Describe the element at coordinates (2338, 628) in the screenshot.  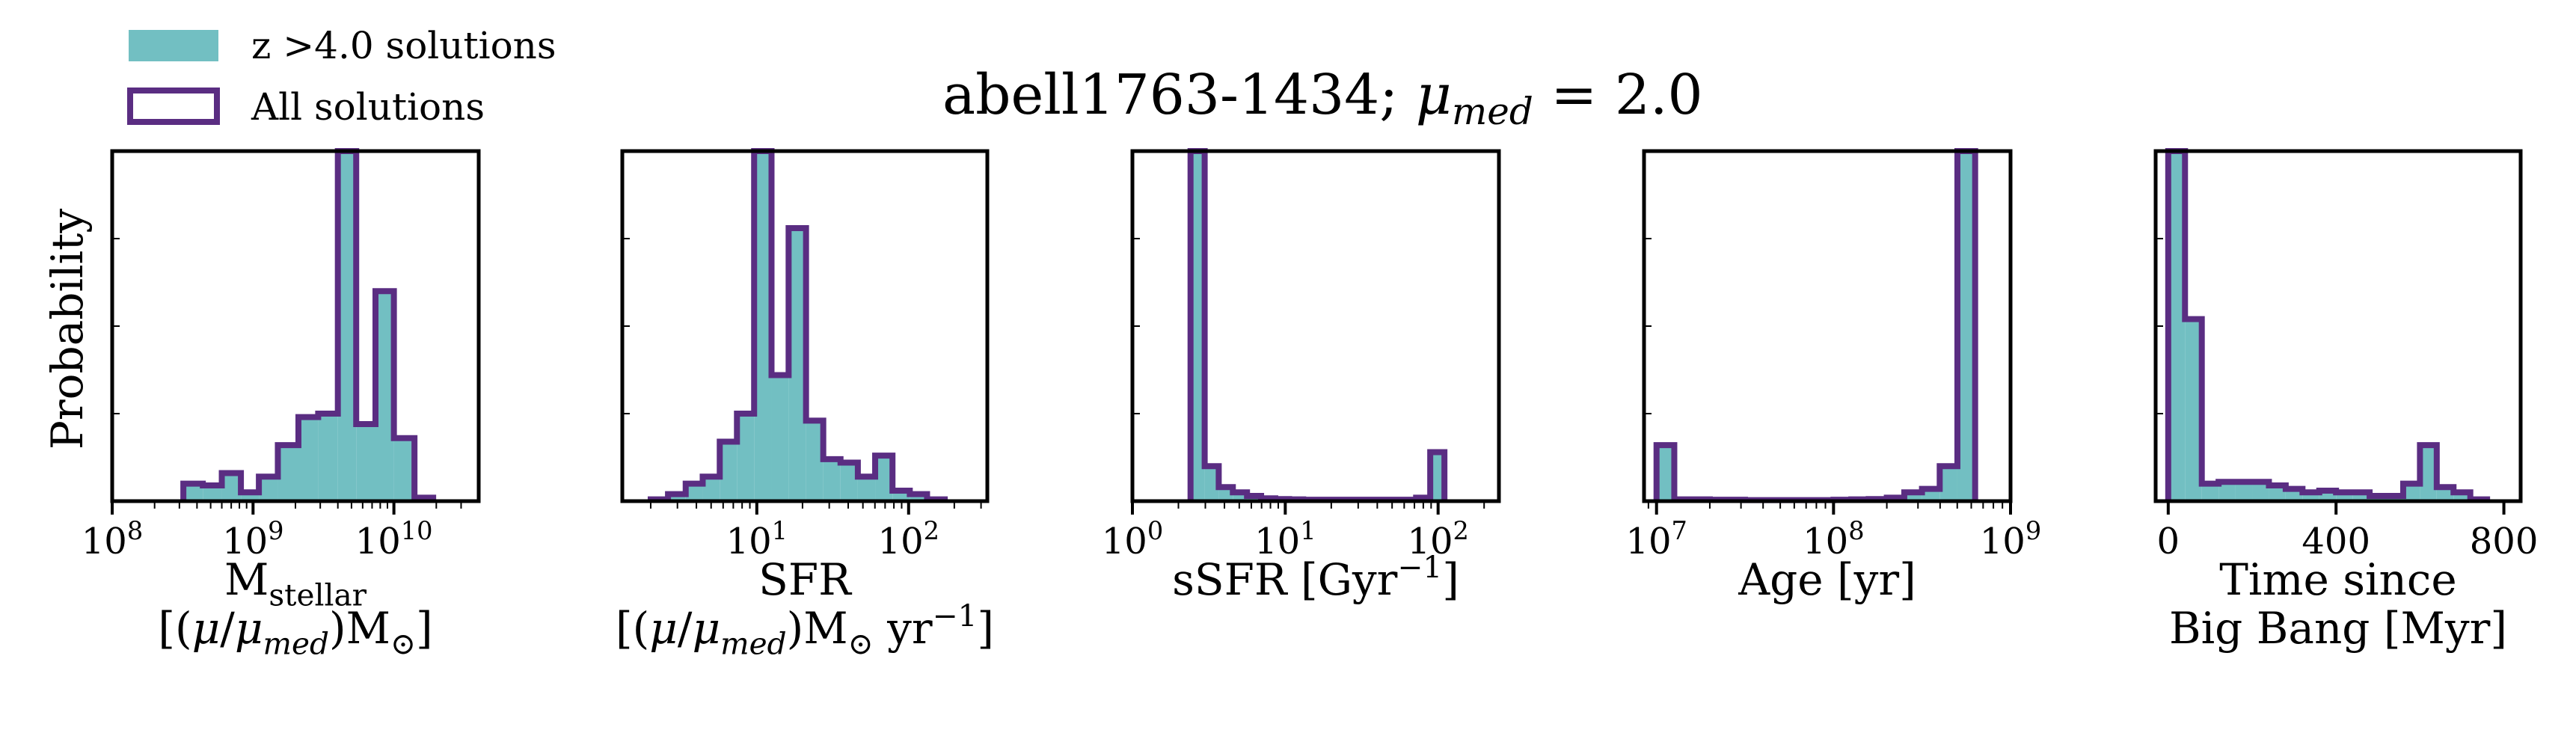
I see `x-axis-label: Big Bang [Myr]` at that location.